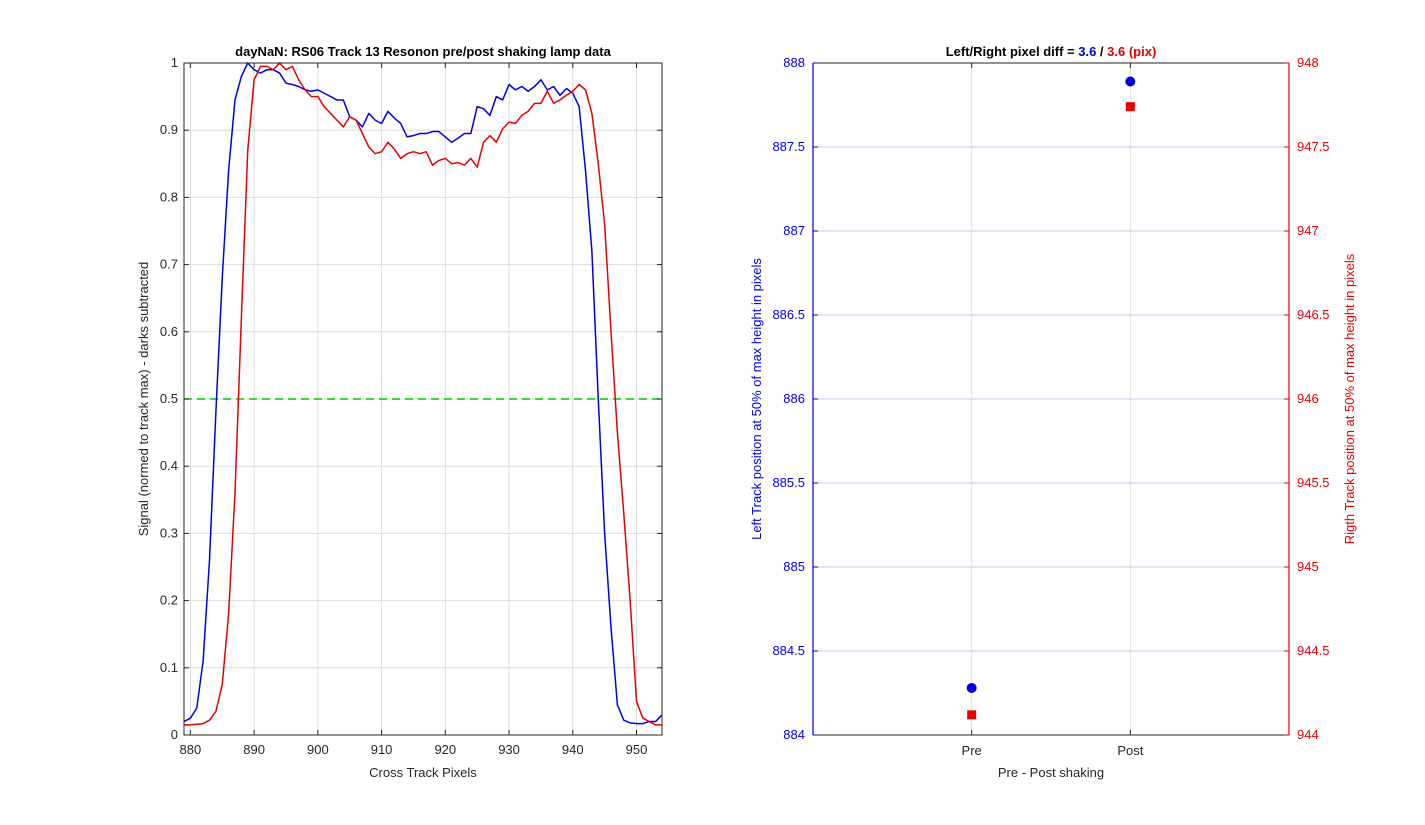 This screenshot has width=1425, height=825. What do you see at coordinates (1087, 51) in the screenshot?
I see `title-left-value: 3.6` at bounding box center [1087, 51].